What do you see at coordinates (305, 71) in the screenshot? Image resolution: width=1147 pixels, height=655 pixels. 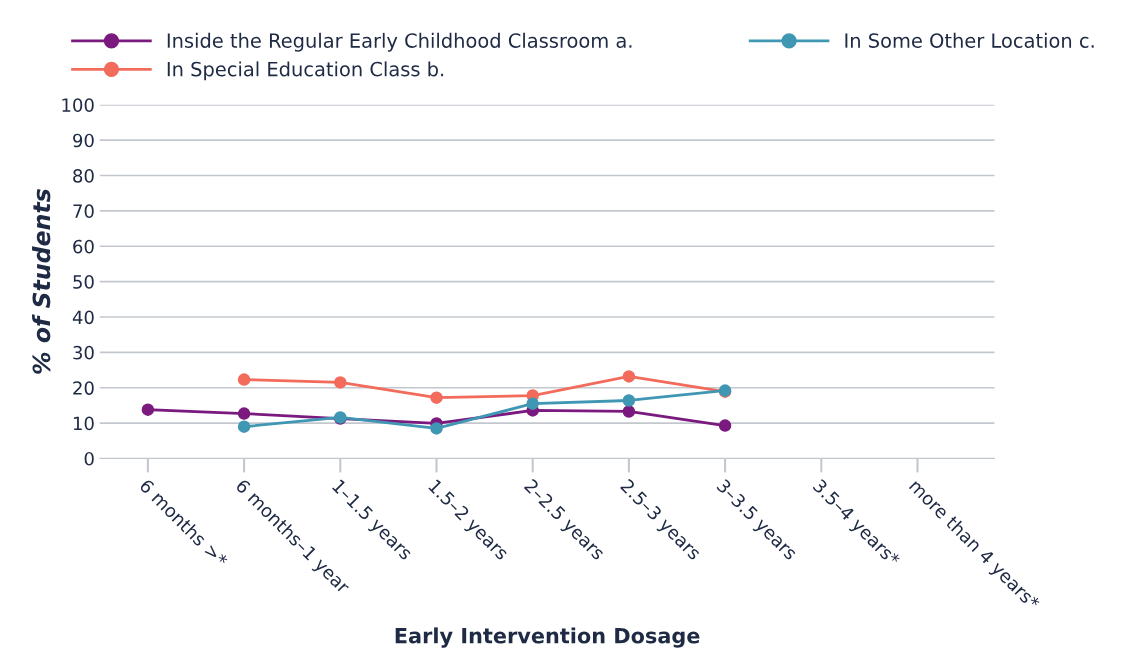 I see `legend-label: In Special Education Class b.` at bounding box center [305, 71].